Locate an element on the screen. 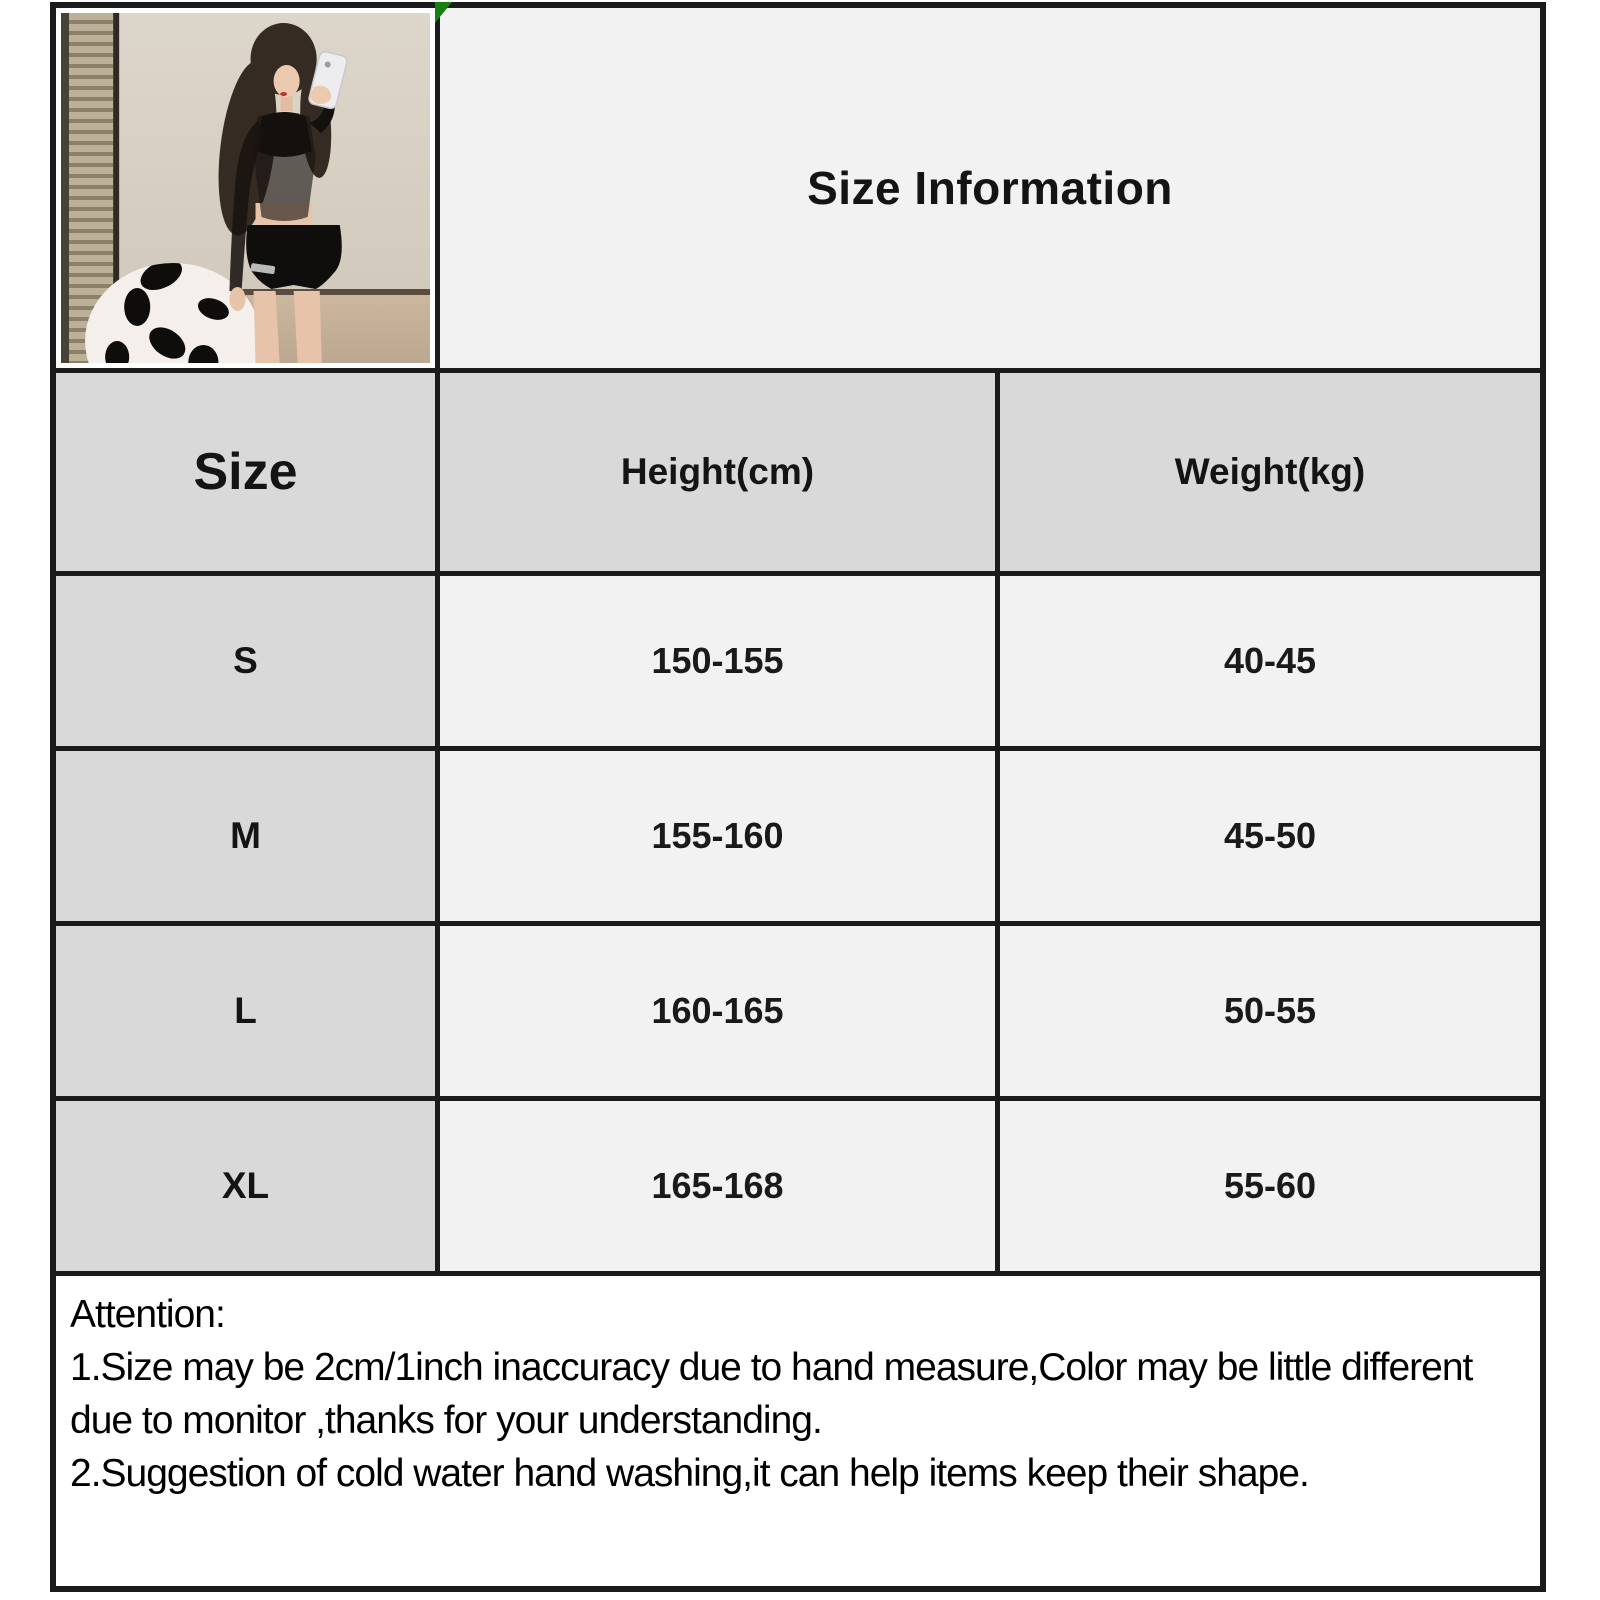 The image size is (1600, 1600). weight-value-s: 40-45 is located at coordinates (1270, 661).